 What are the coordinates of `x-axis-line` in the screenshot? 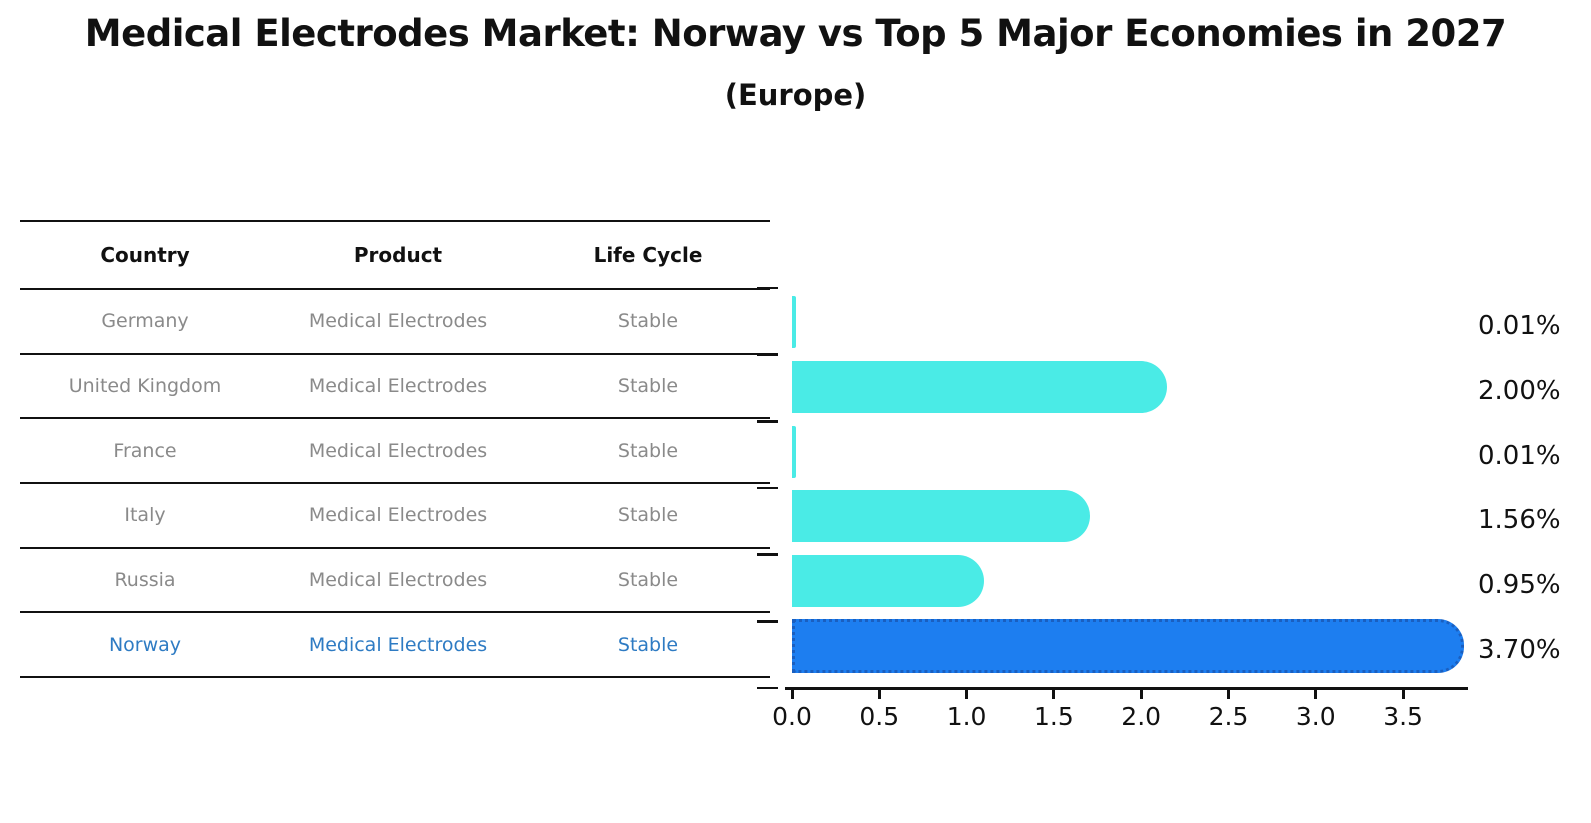 It's located at (1126, 688).